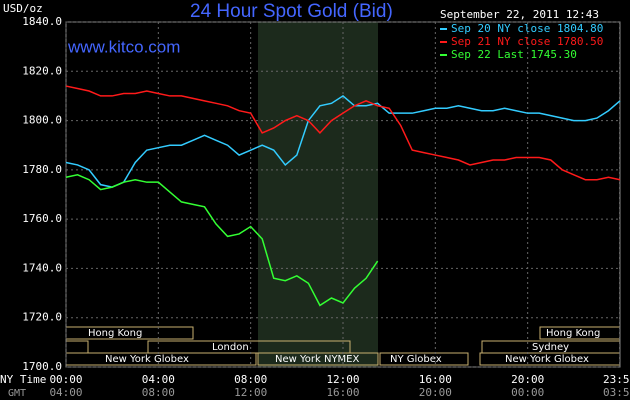 The image size is (630, 400). I want to click on y-tick-label: 1840.0, so click(42, 21).